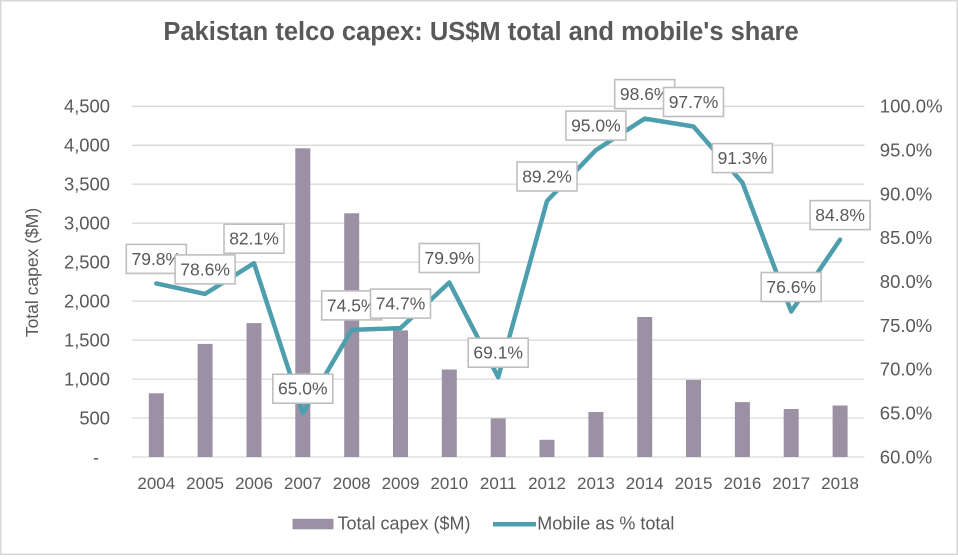 This screenshot has height=560, width=958. What do you see at coordinates (94, 417) in the screenshot?
I see `svg-text: 500` at bounding box center [94, 417].